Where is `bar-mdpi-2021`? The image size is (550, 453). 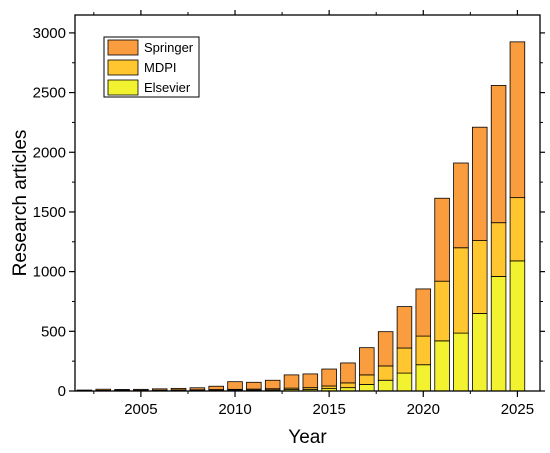 bar-mdpi-2021 is located at coordinates (442, 311).